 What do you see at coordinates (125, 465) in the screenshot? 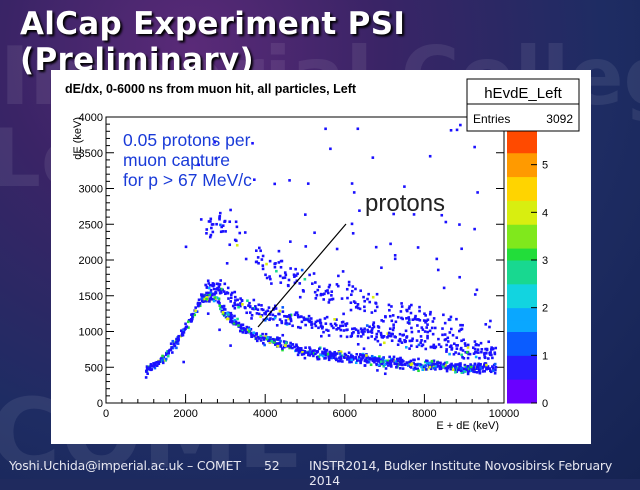
I see `footer-email: Yoshi.Uchida@imperial.ac.uk – COMET` at bounding box center [125, 465].